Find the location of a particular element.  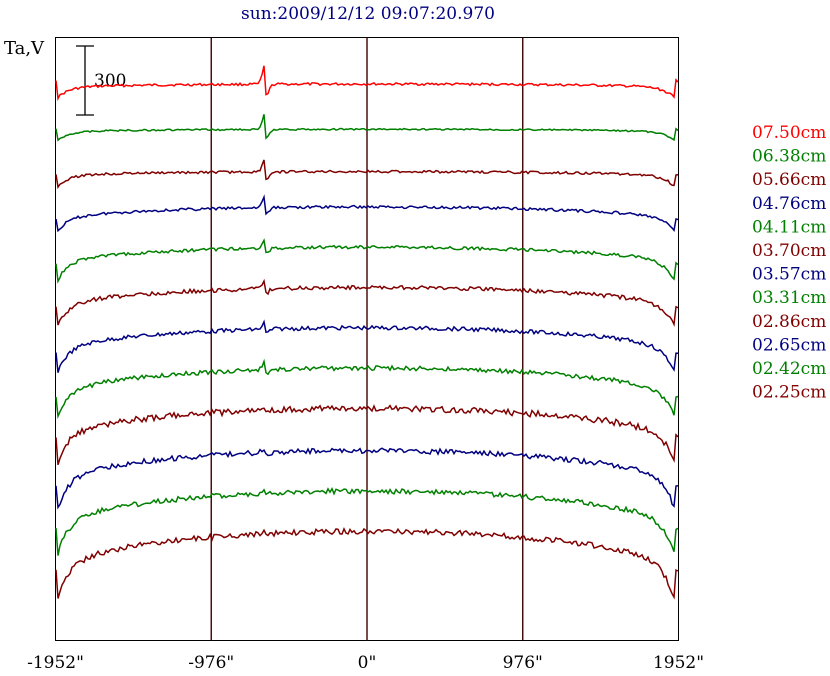

series-line-02.25cm is located at coordinates (367, 563).